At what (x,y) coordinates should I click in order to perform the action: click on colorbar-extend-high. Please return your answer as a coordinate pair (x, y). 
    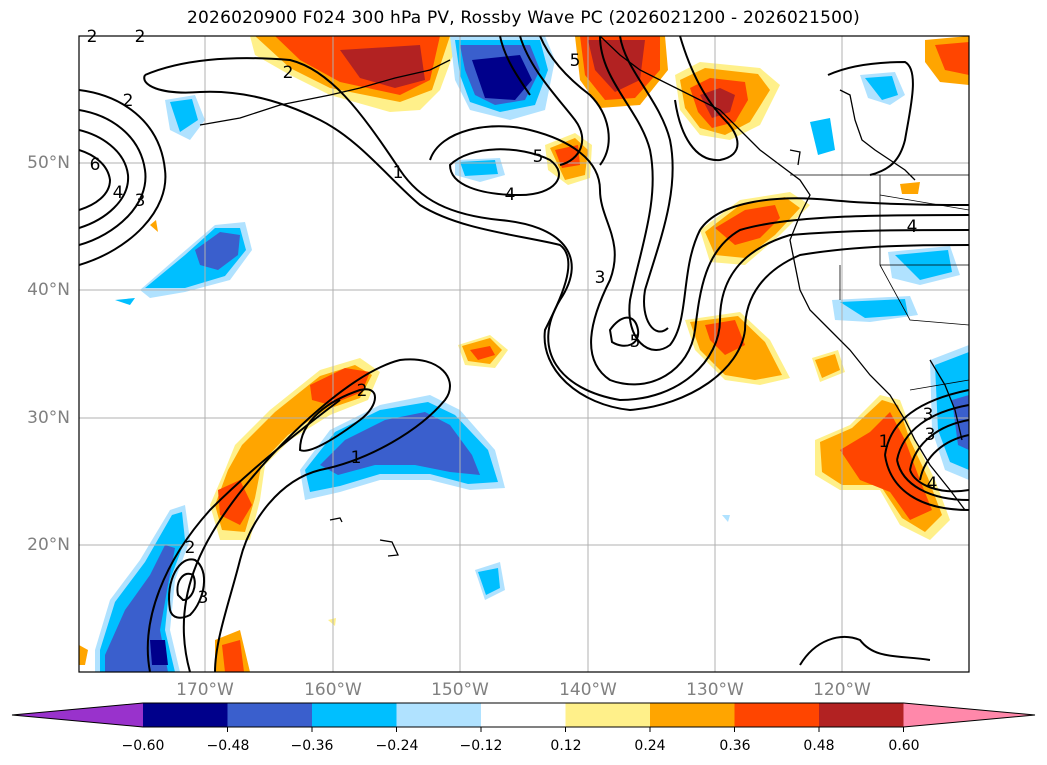
    Looking at the image, I should click on (969, 715).